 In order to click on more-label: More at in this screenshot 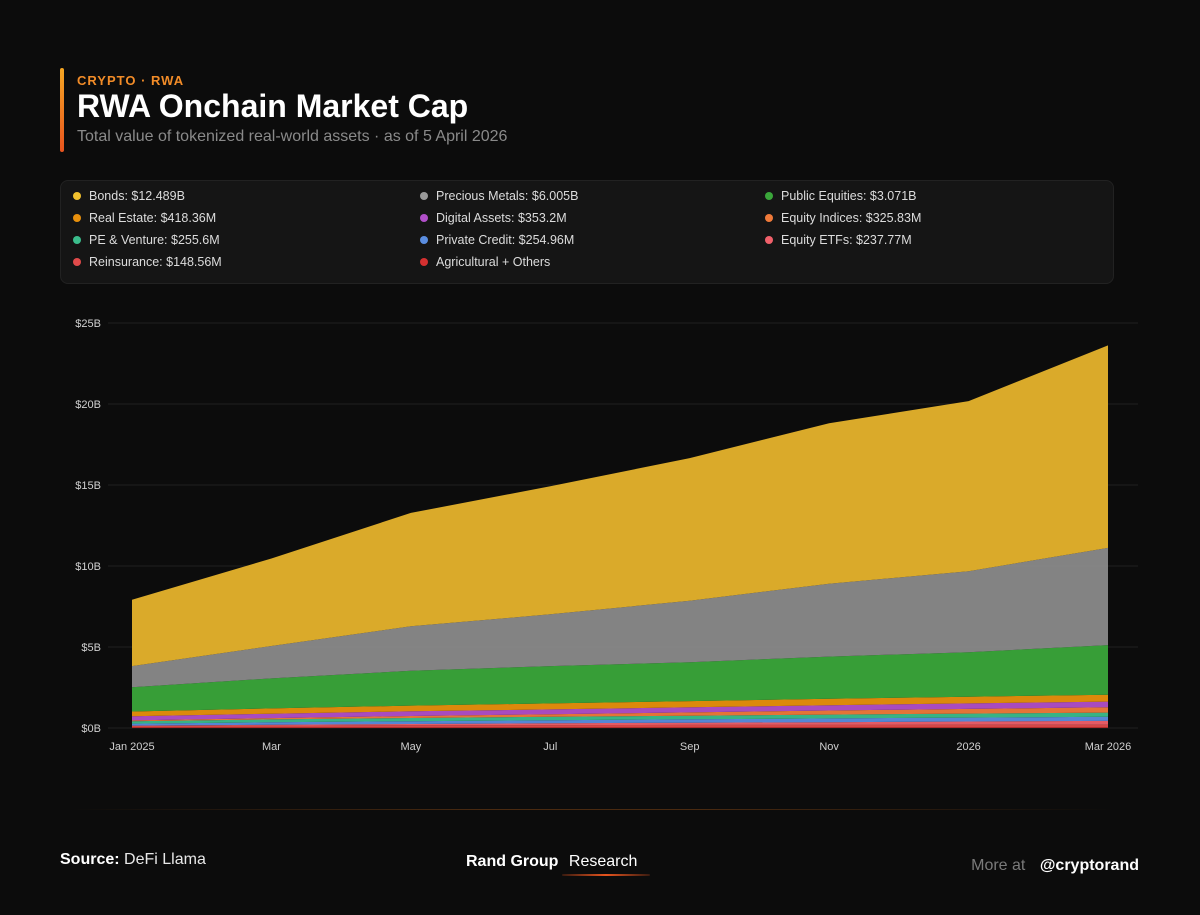, I will do `click(998, 865)`.